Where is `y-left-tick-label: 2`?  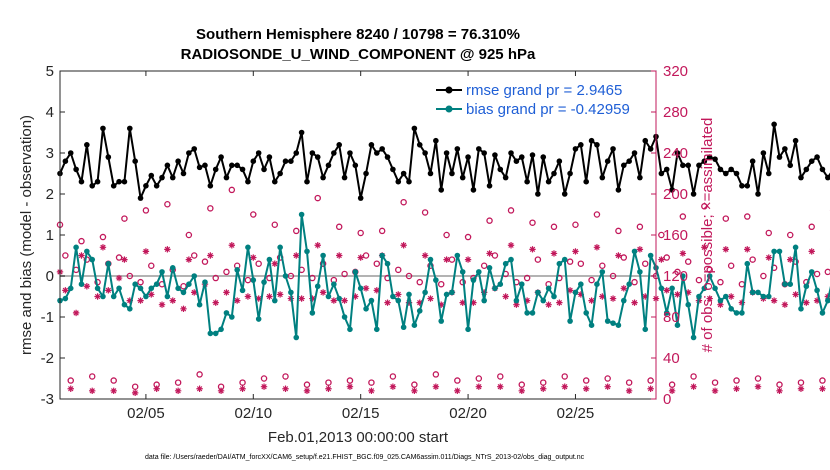 y-left-tick-label: 2 is located at coordinates (50, 194).